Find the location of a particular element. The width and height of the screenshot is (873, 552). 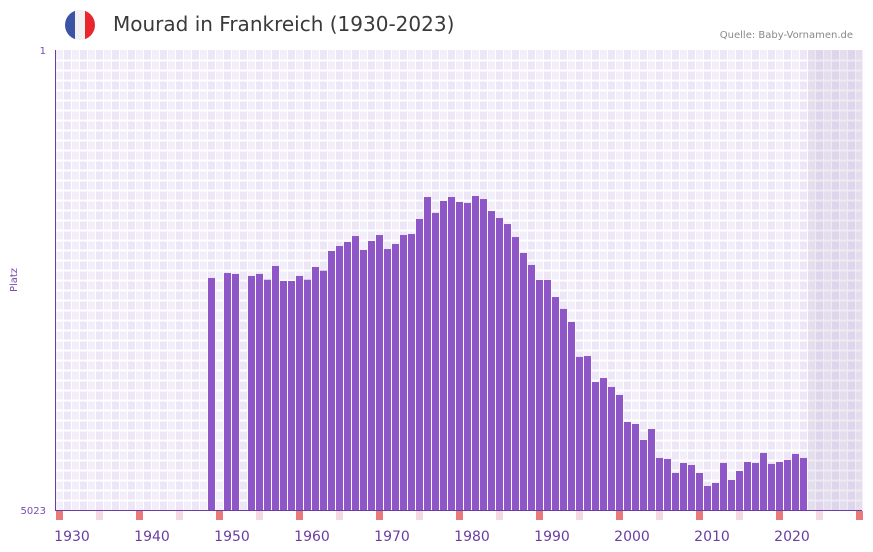

bar-2007 is located at coordinates (691, 487).